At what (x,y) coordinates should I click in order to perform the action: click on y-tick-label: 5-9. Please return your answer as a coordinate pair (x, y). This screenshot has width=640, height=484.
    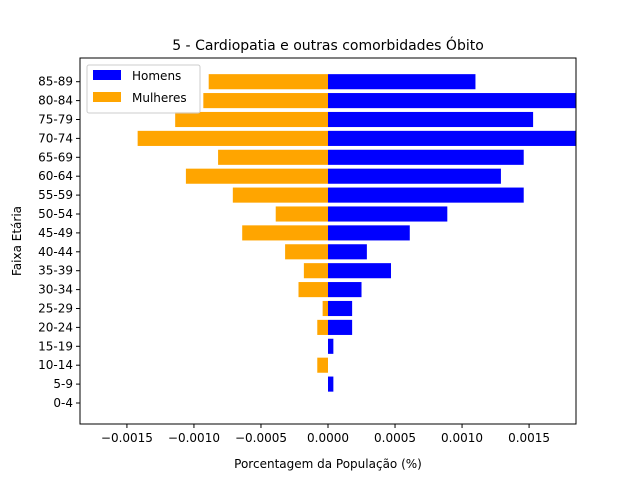
    Looking at the image, I should click on (63, 384).